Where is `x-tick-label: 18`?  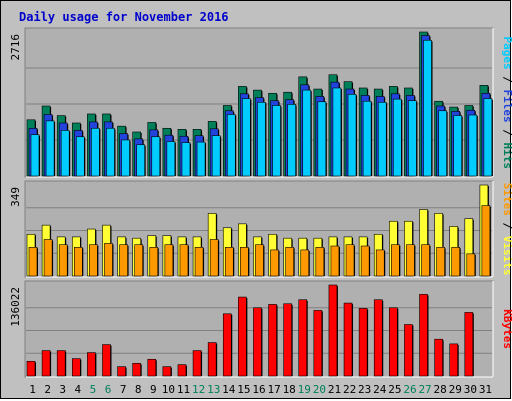
x-tick-label: 18 is located at coordinates (289, 389).